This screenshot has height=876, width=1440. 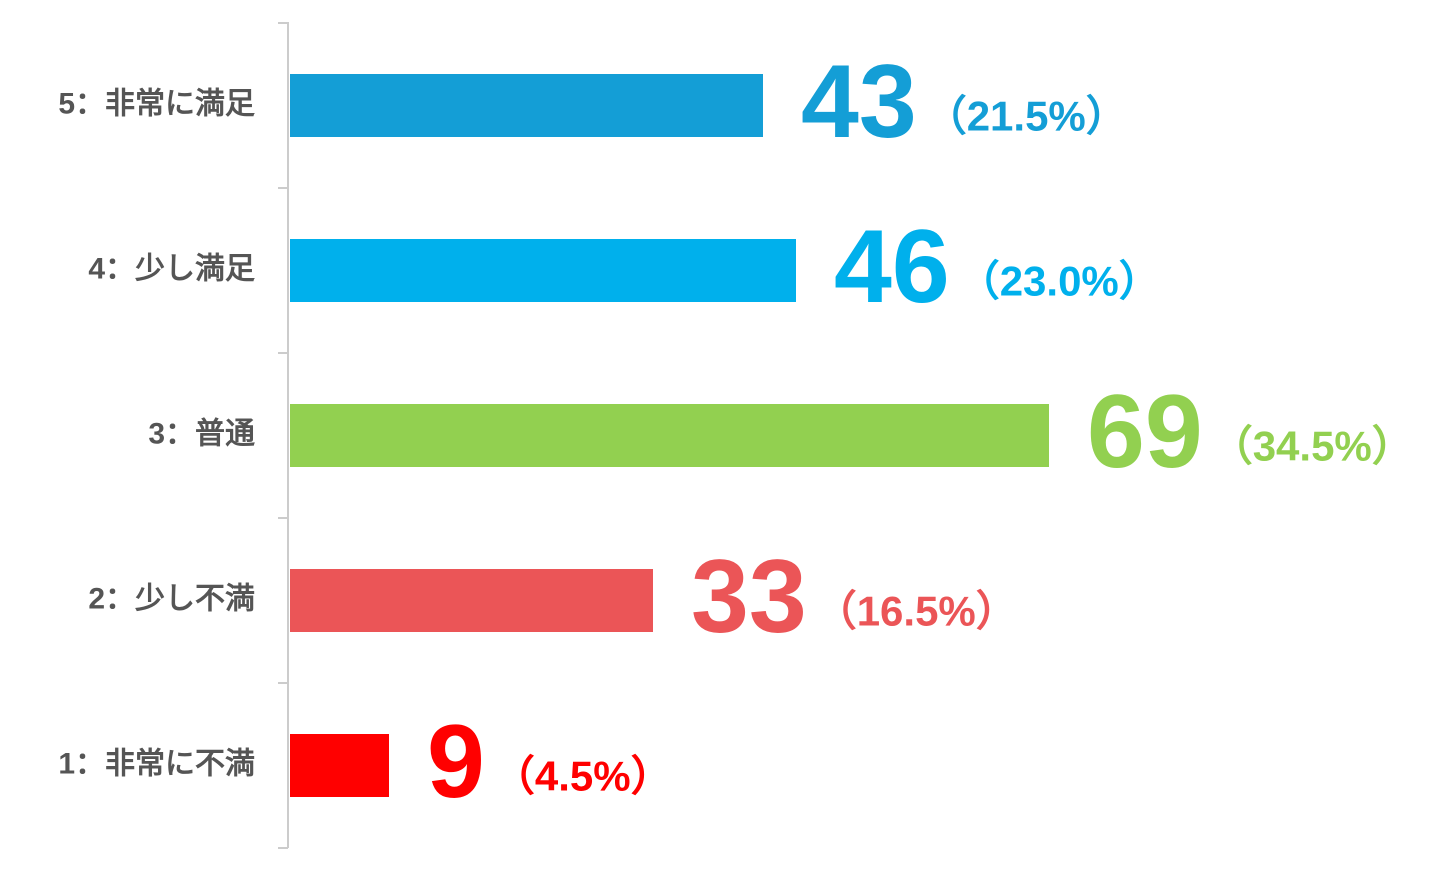 What do you see at coordinates (171, 268) in the screenshot?
I see `category-label: 4：少し満足` at bounding box center [171, 268].